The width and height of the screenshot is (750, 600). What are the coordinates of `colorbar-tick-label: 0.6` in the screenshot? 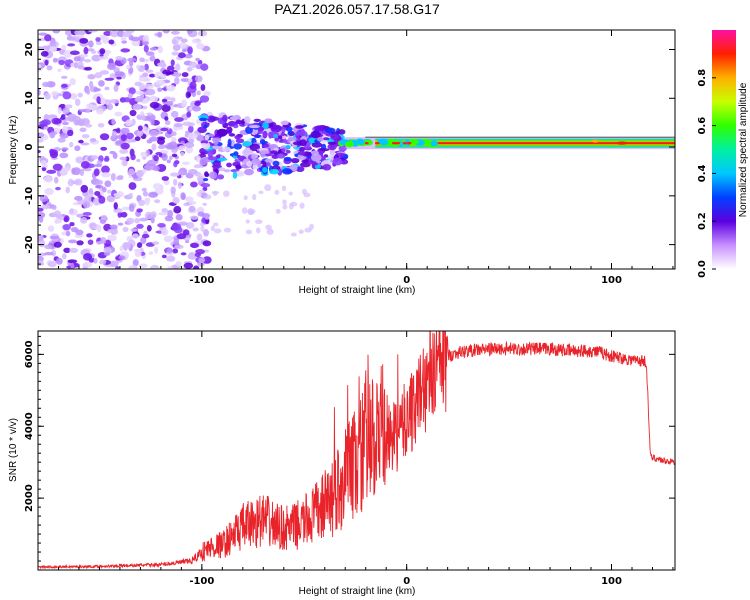 It's located at (702, 126).